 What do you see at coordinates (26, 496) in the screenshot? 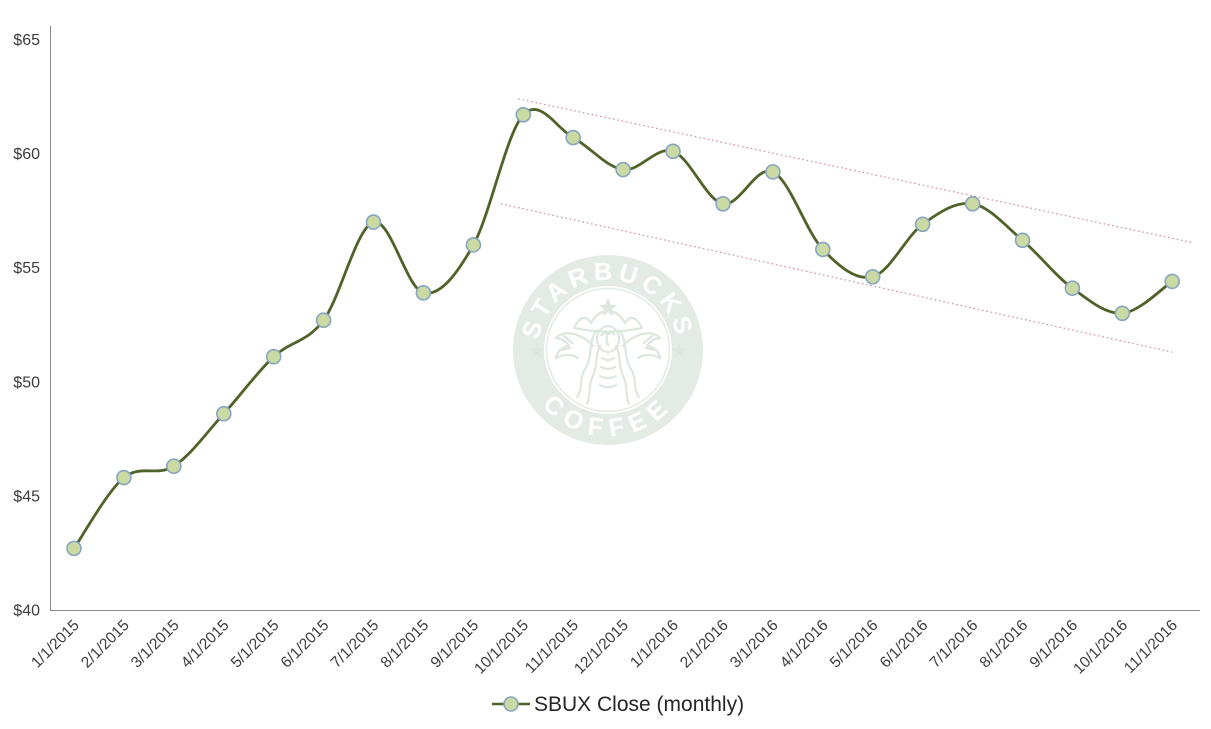
I see `y-tick-label: $45` at bounding box center [26, 496].